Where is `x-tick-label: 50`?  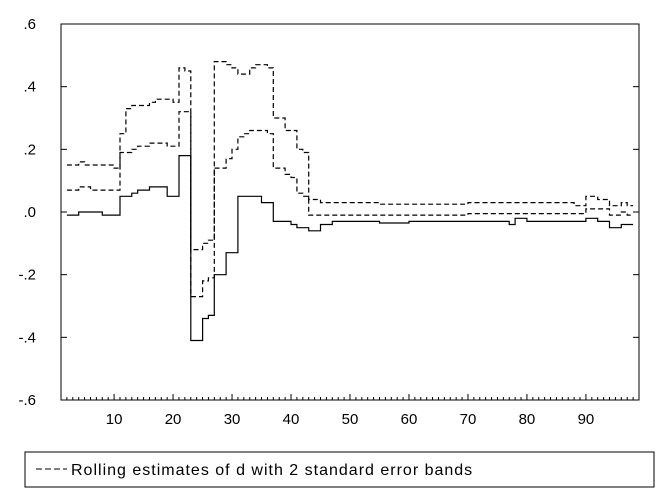 x-tick-label: 50 is located at coordinates (350, 419).